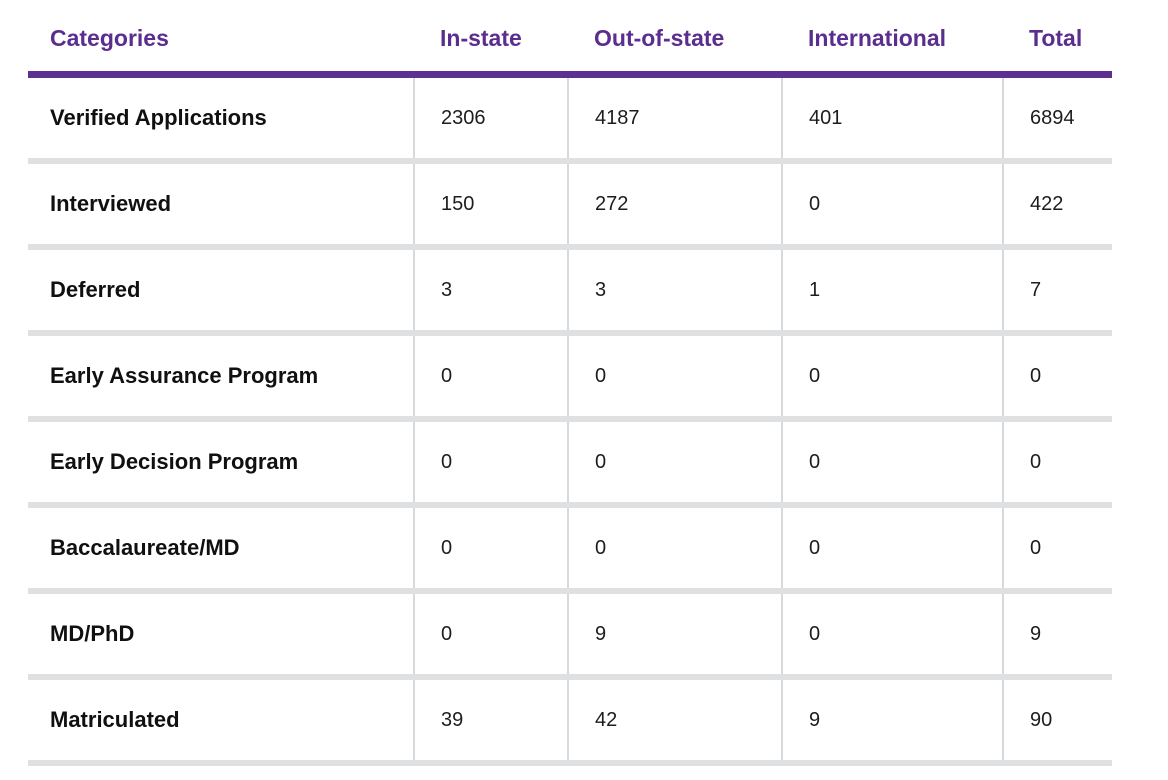 The width and height of the screenshot is (1168, 780). Describe the element at coordinates (491, 39) in the screenshot. I see `column-header-in-state: In-state` at that location.